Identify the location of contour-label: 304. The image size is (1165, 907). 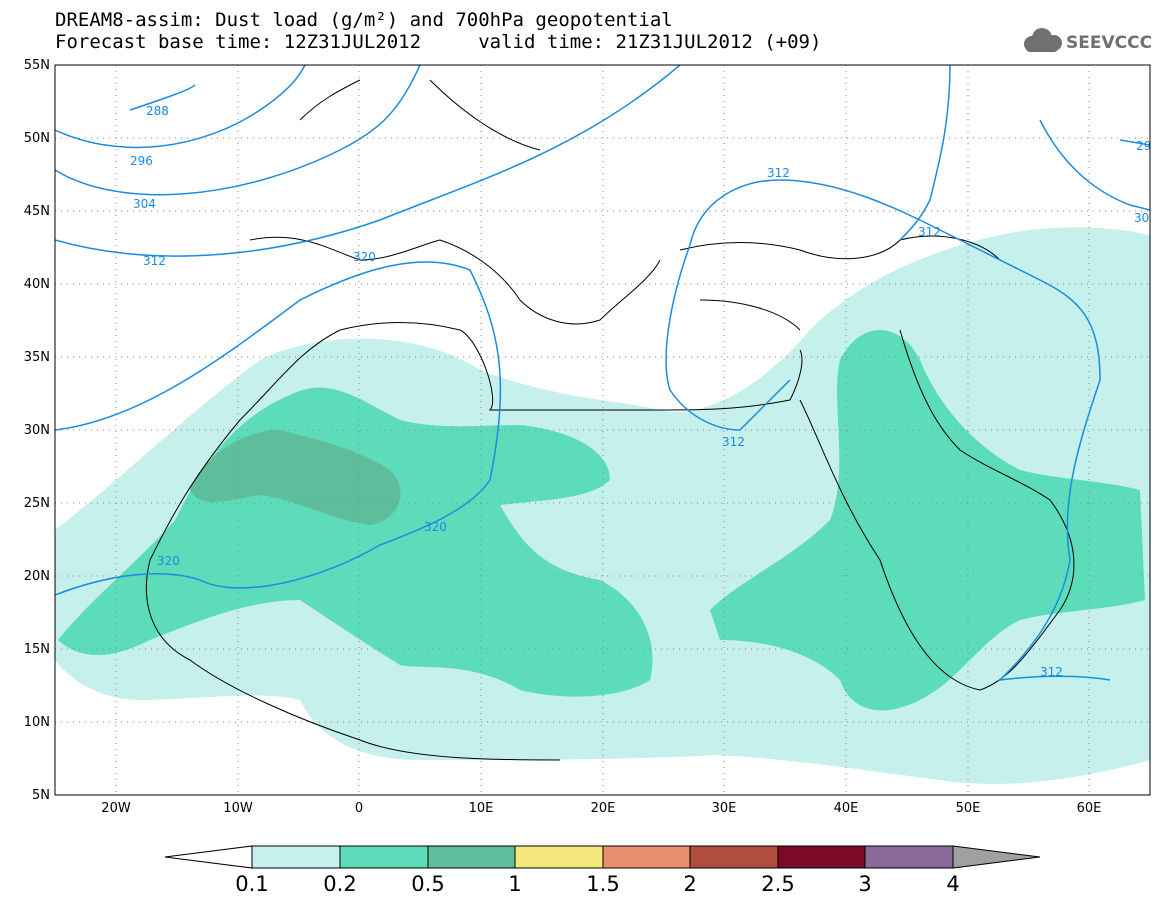
(144, 204).